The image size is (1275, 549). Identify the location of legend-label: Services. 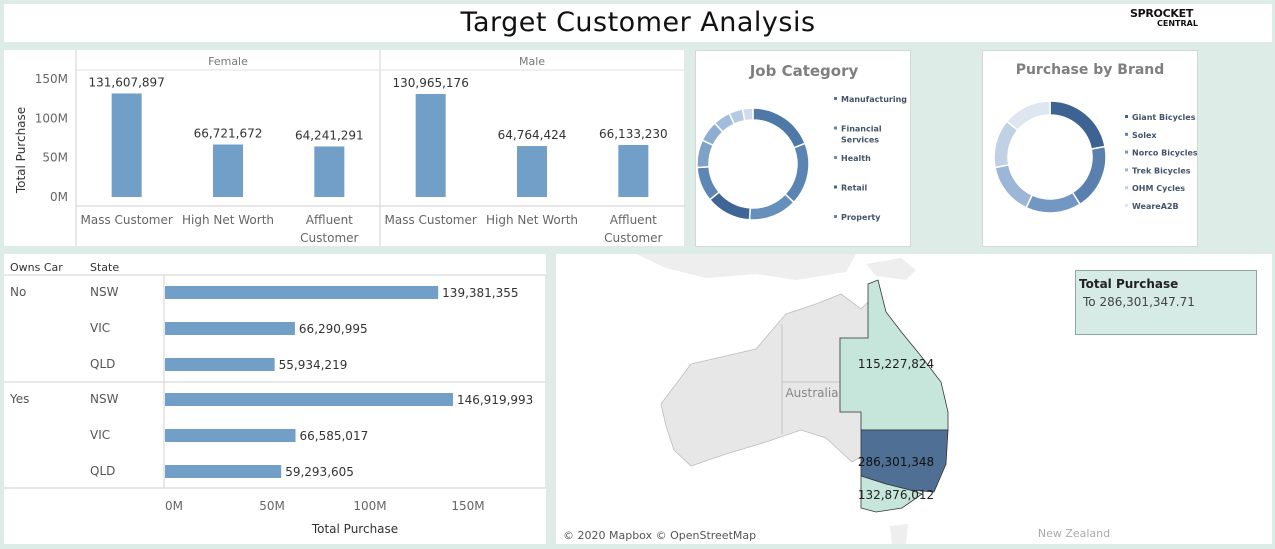
(860, 140).